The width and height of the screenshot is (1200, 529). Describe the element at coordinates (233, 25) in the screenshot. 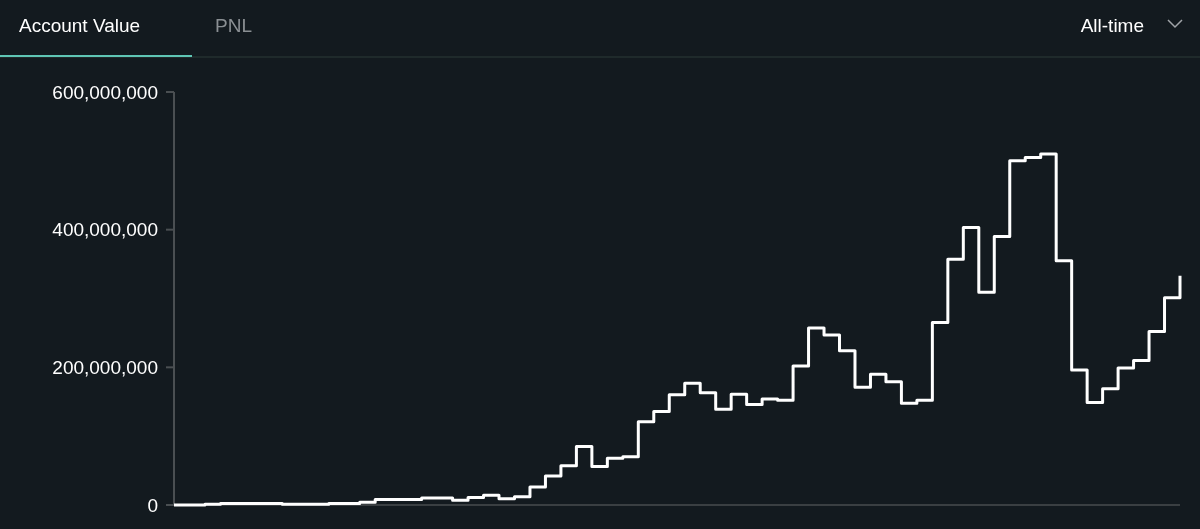

I see `text: PNL` at that location.